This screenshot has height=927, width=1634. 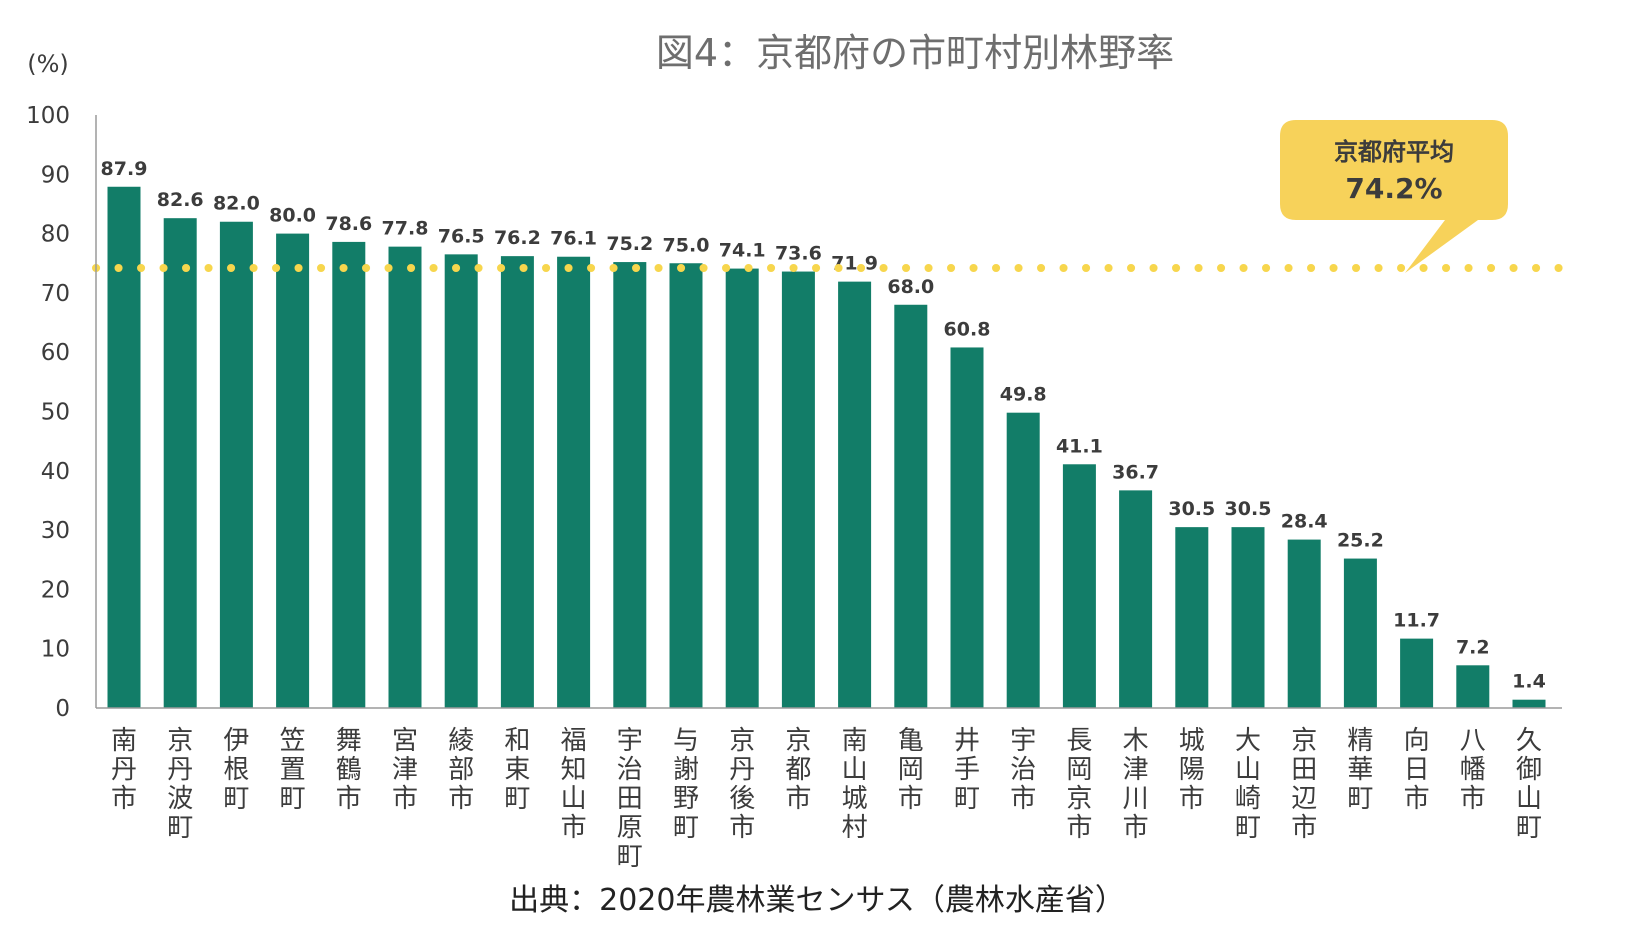 What do you see at coordinates (1304, 741) in the screenshot?
I see `category-label-char: 京` at bounding box center [1304, 741].